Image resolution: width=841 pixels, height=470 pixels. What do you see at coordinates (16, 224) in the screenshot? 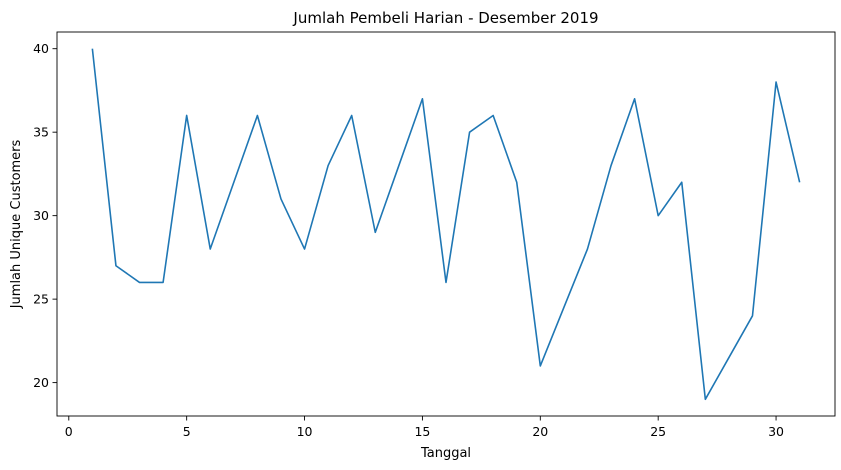
I see `y-axis-title: Jumlah Unique Customers` at bounding box center [16, 224].